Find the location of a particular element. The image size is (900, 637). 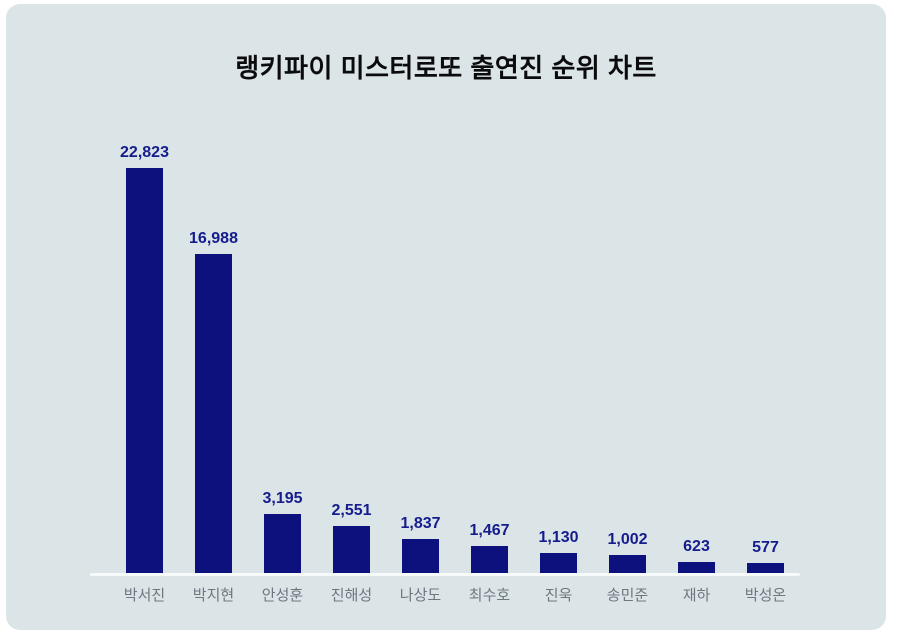

bar-group: 1,467 is located at coordinates (489, 359).